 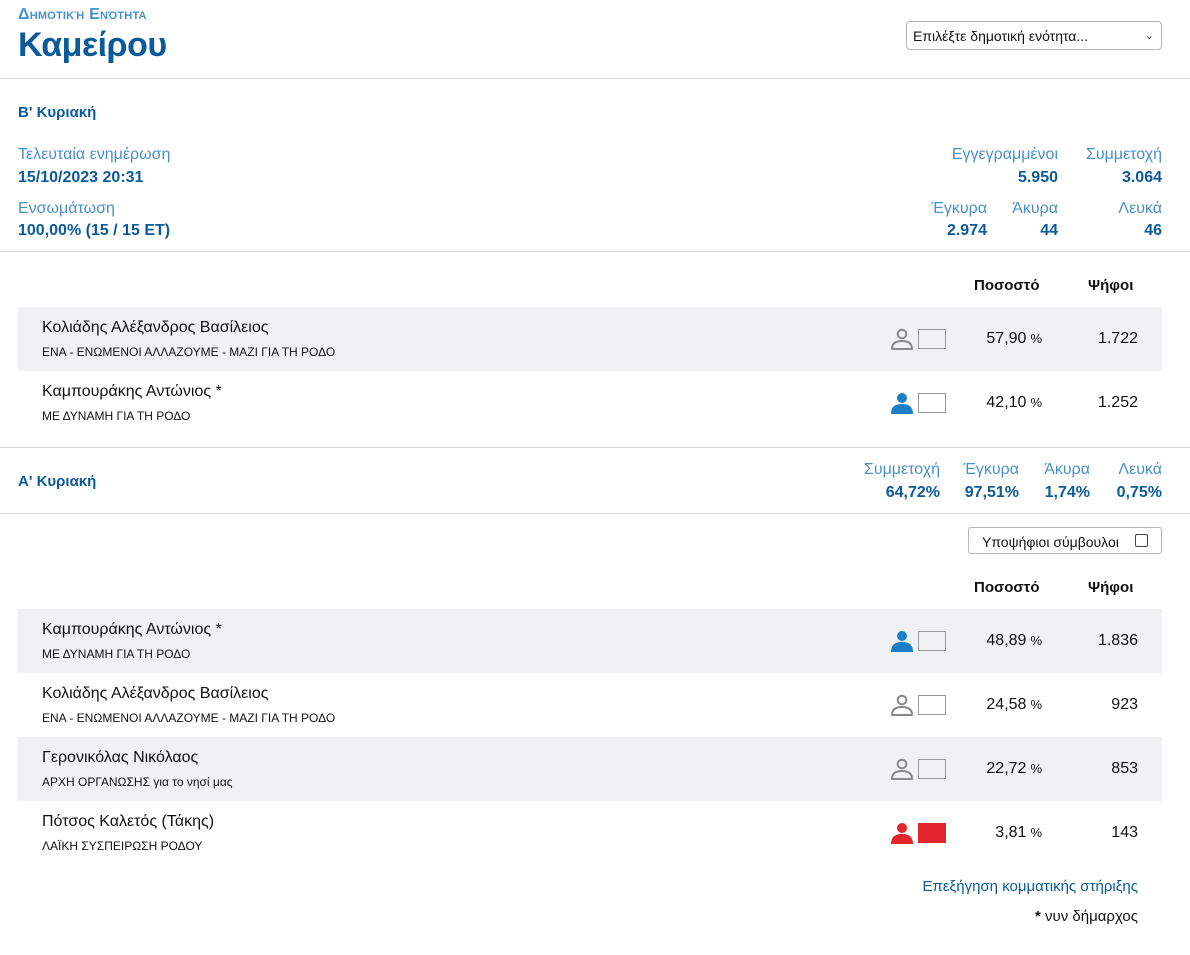 I want to click on round-a-label: Α' Κυριακή, so click(x=57, y=481).